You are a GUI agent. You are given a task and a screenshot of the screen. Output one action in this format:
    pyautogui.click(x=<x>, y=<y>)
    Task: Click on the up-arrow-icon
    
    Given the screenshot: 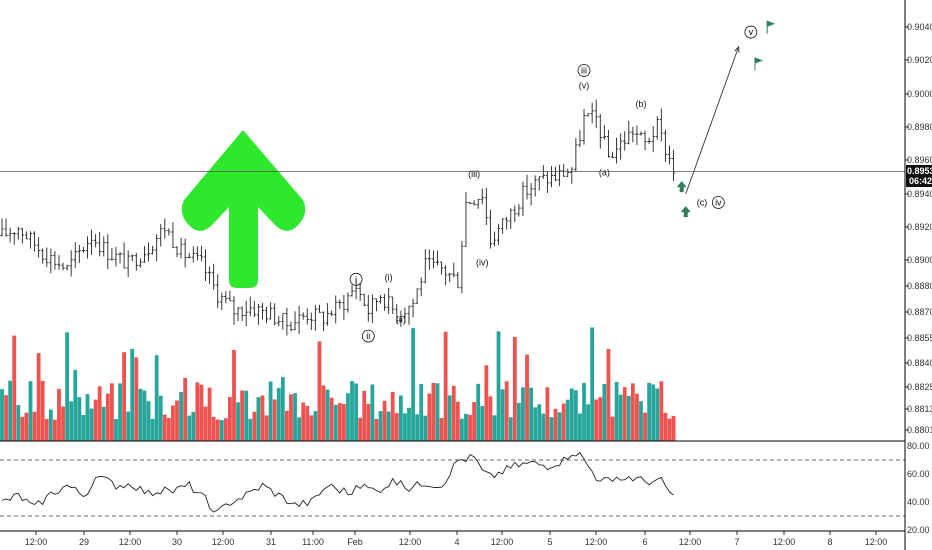 What is the action you would take?
    pyautogui.click(x=681, y=187)
    